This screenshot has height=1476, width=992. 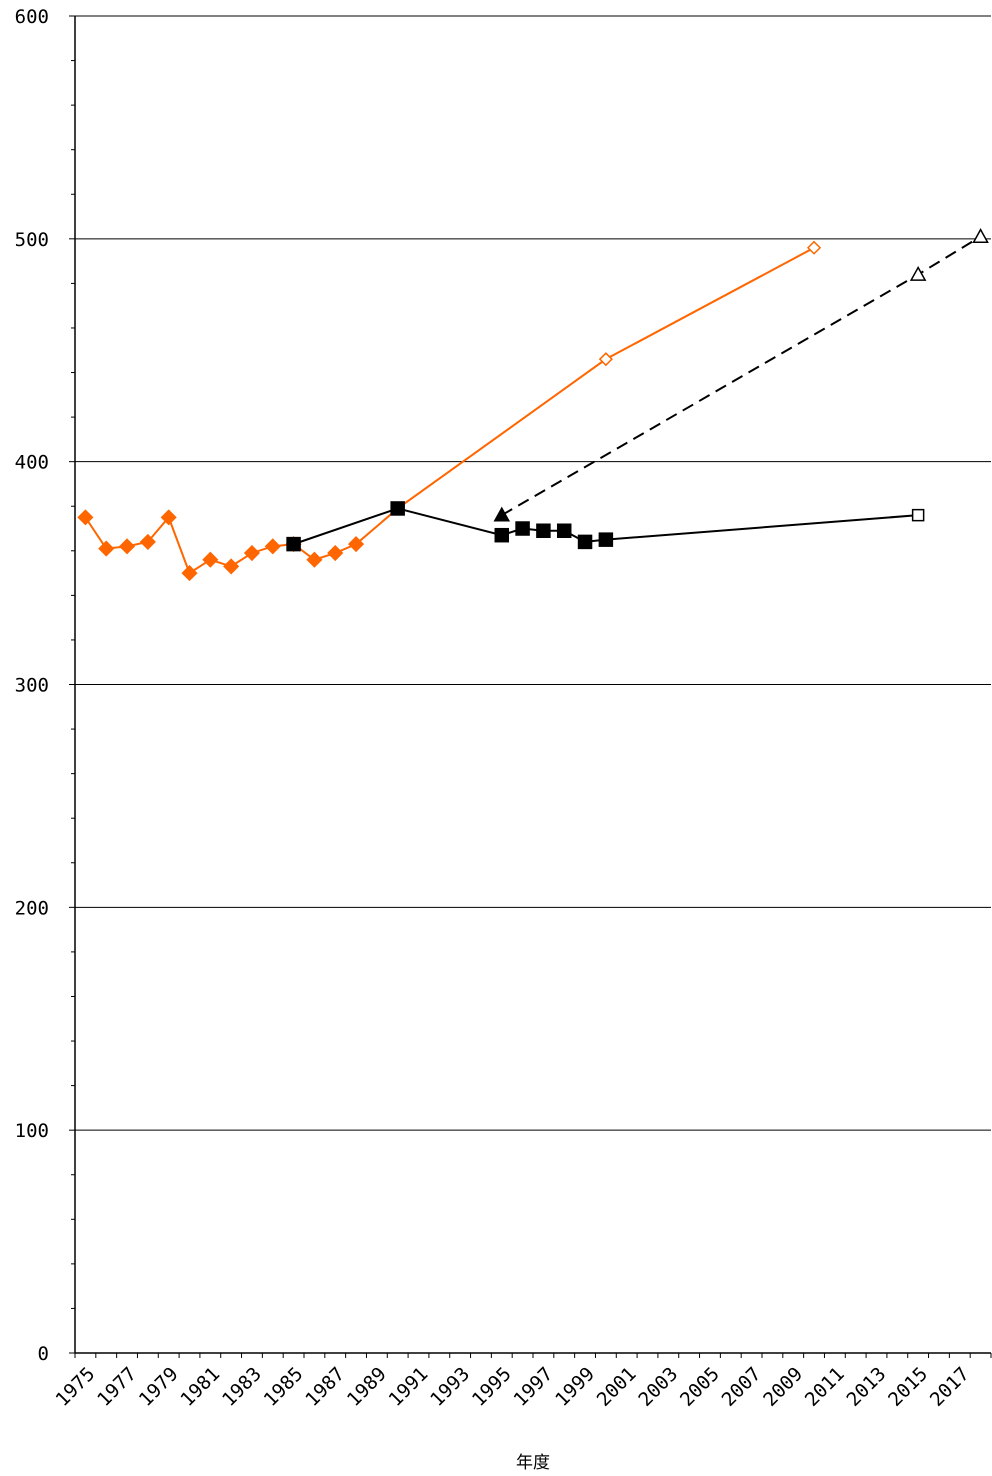 I want to click on y-tick-label: 0, so click(x=43, y=1354).